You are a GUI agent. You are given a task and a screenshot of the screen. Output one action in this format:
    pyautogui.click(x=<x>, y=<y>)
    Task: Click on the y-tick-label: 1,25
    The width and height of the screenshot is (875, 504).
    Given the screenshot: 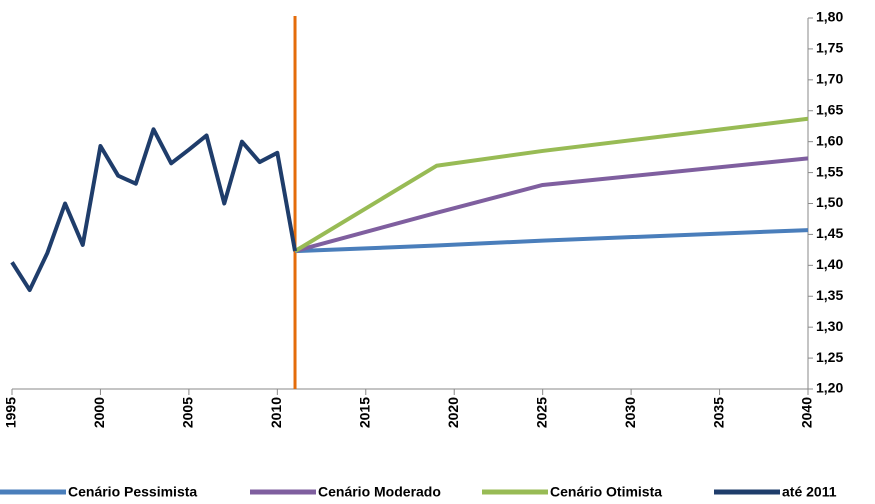 What is the action you would take?
    pyautogui.click(x=829, y=357)
    